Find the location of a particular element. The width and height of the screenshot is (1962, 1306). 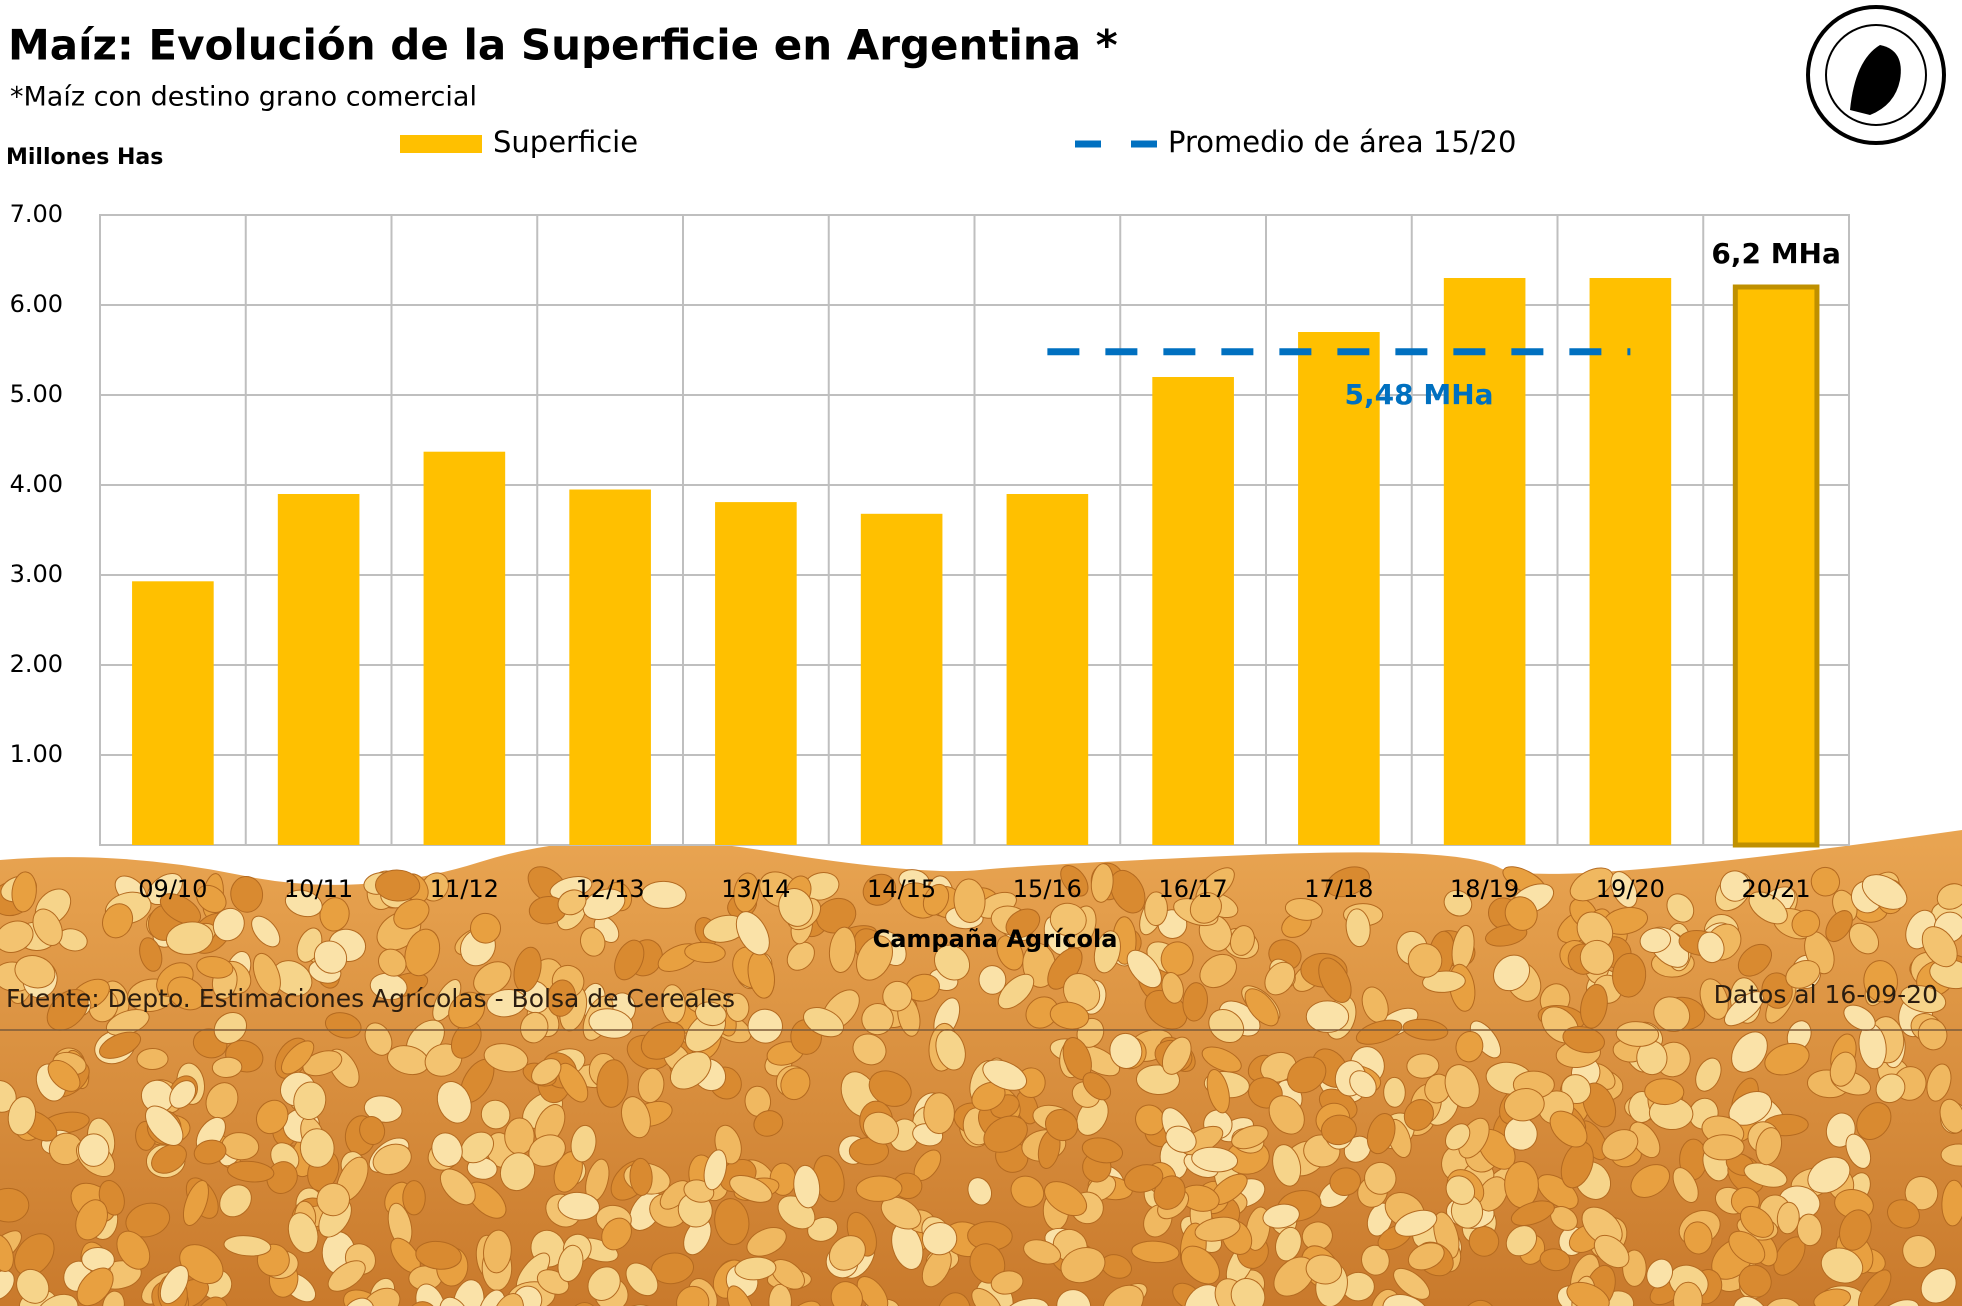

date-note: Datos al 16-09-20 is located at coordinates (1826, 994).